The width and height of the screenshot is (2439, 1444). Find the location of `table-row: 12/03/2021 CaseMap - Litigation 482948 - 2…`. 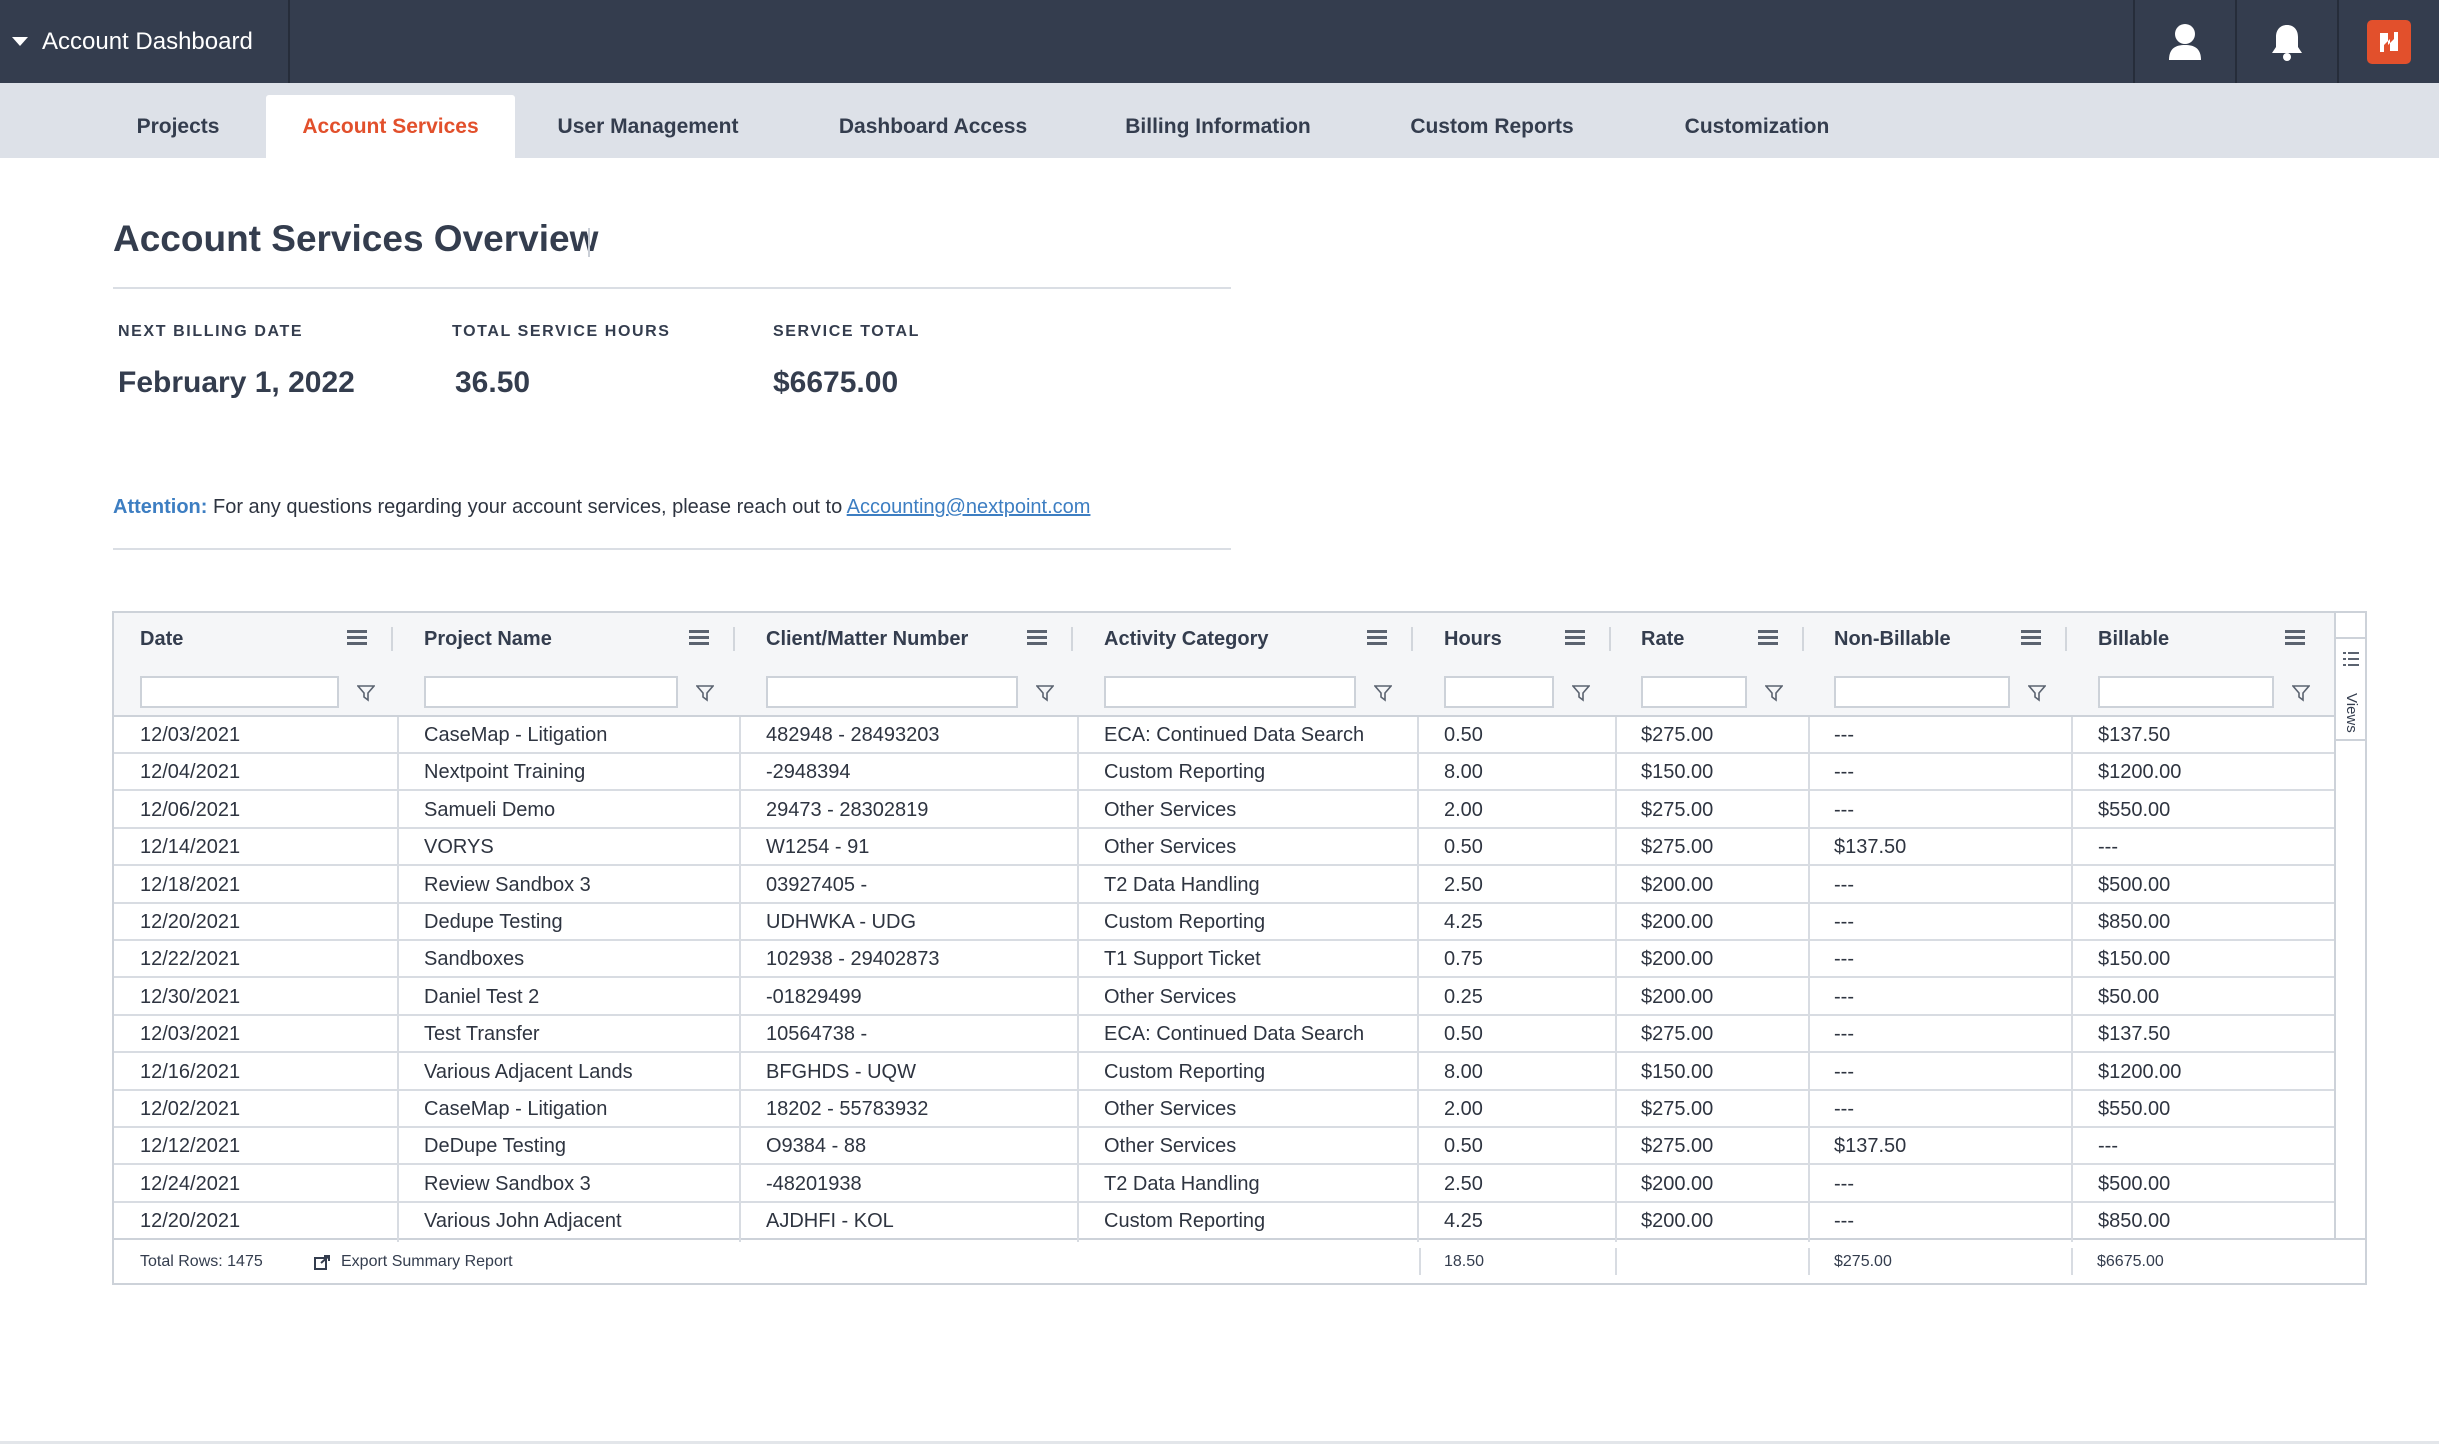

table-row: 12/03/2021 CaseMap - Litigation 482948 - 2… is located at coordinates (1225, 735).